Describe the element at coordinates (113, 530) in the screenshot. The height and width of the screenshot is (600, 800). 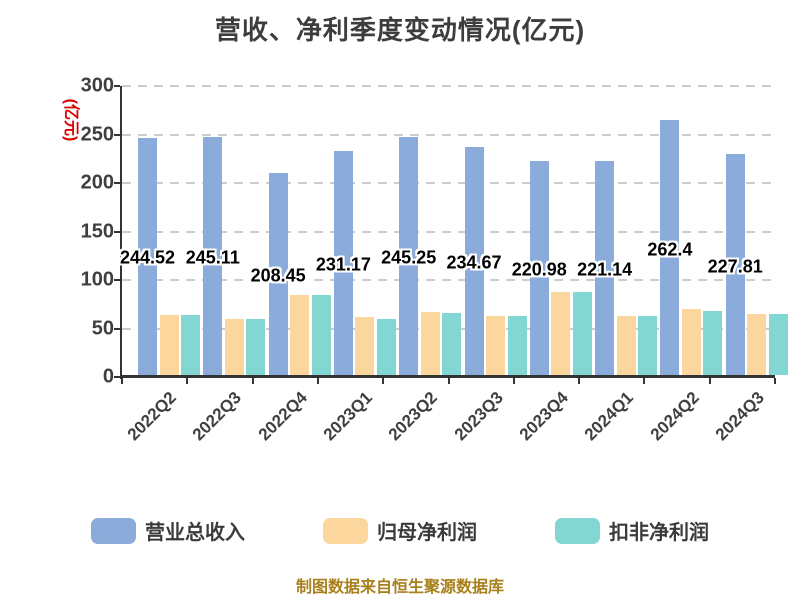
I see `revenue-swatch-icon` at that location.